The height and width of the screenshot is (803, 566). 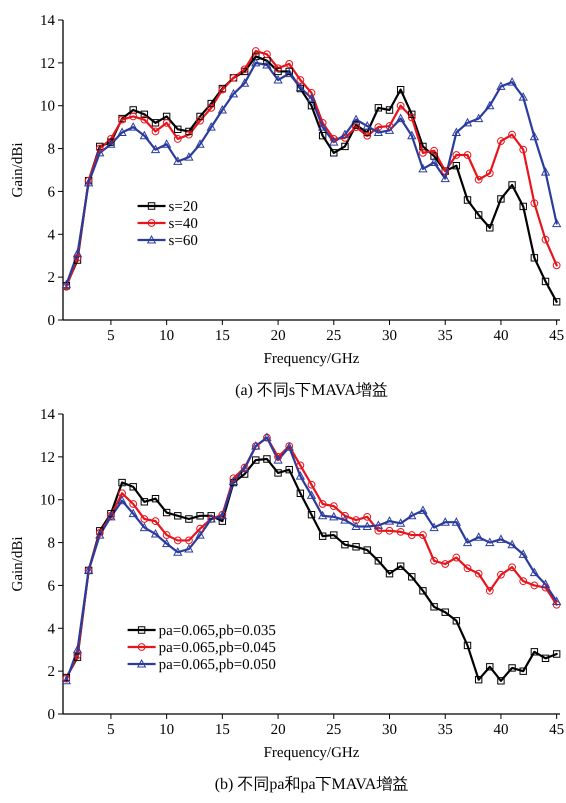 What do you see at coordinates (311, 784) in the screenshot?
I see `text: (b) 不同pa和pa下MAVA增益` at bounding box center [311, 784].